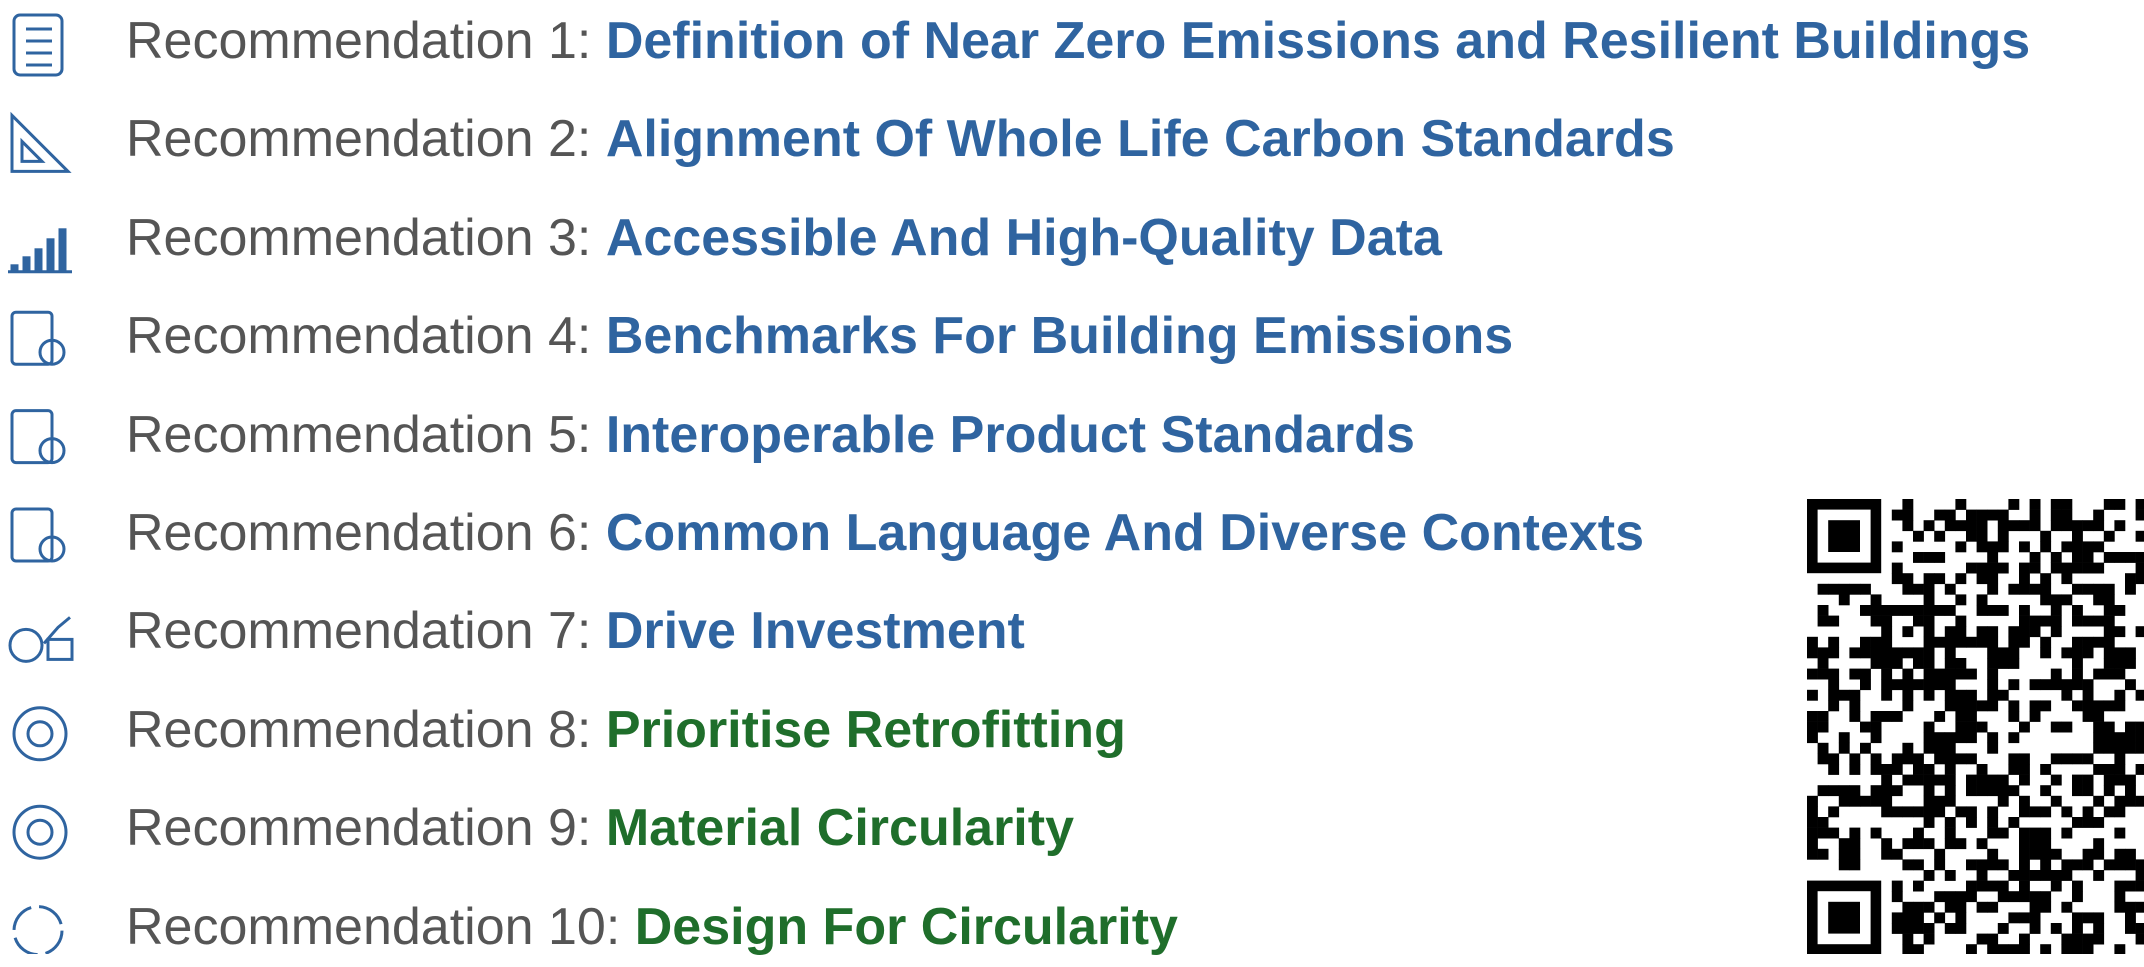 This screenshot has width=2144, height=967. Describe the element at coordinates (373, 926) in the screenshot. I see `label: Recommendation 10:` at that location.